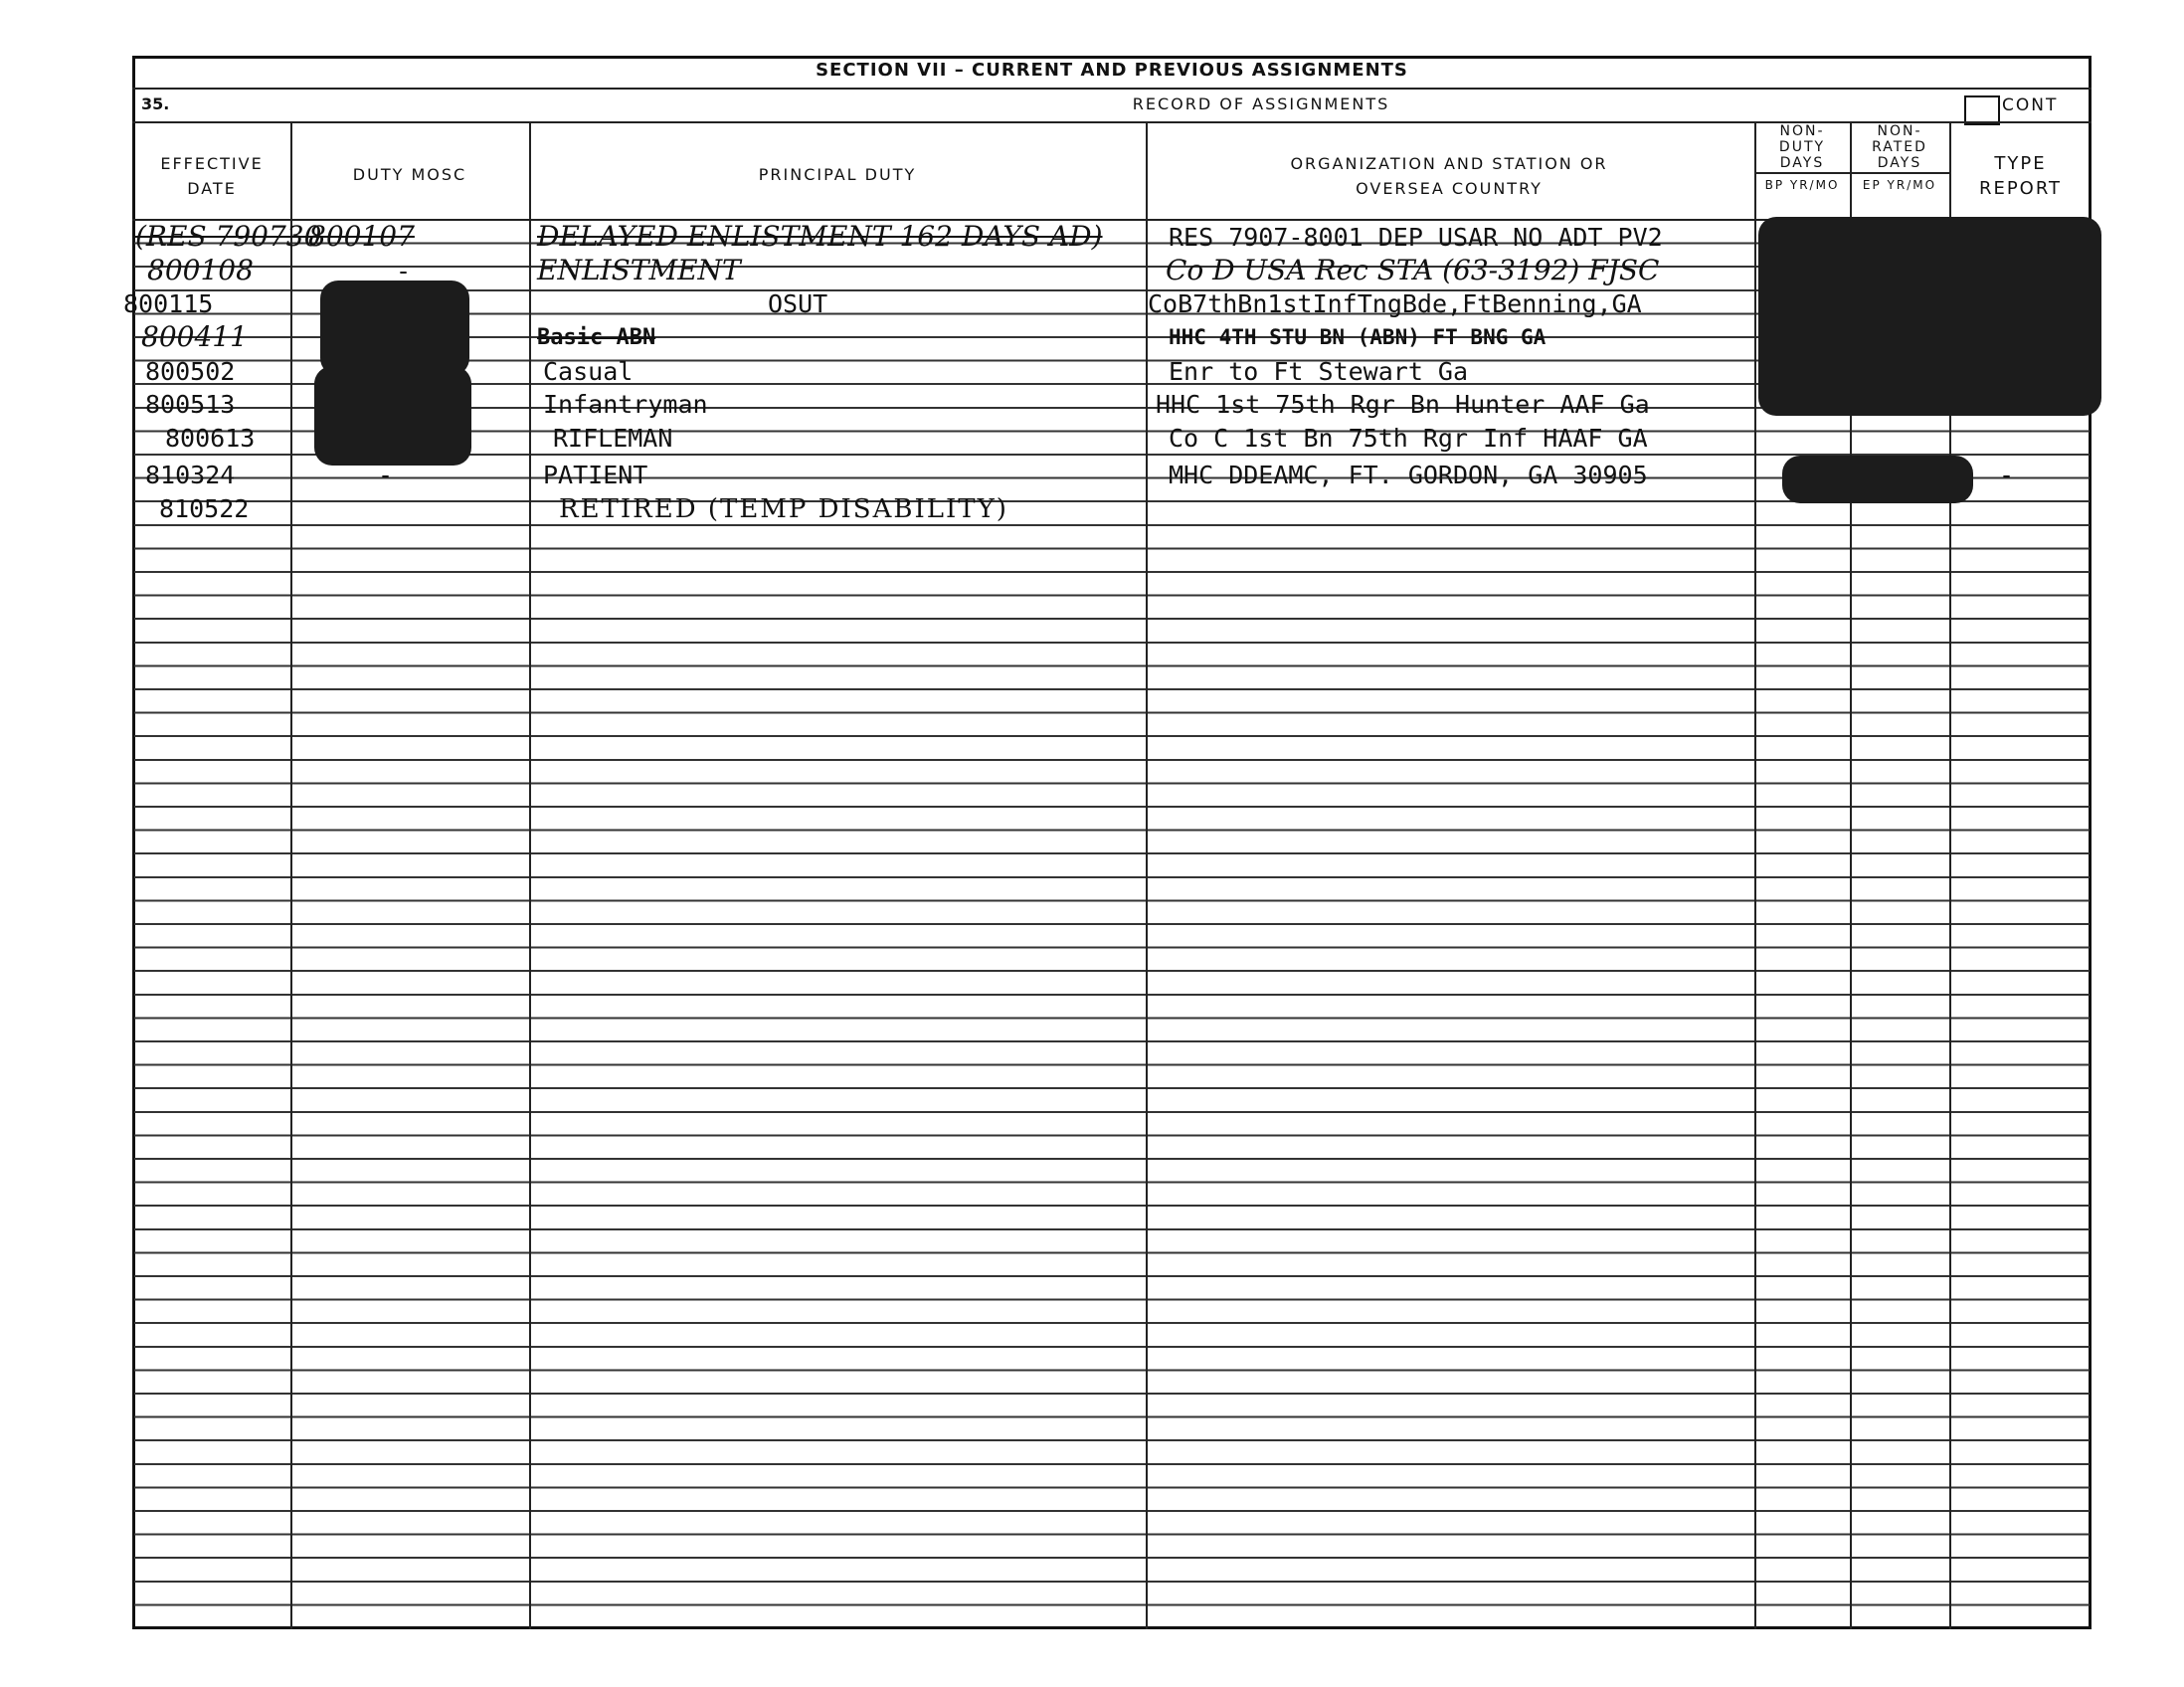  I want to click on row-date: 800115, so click(168, 303).